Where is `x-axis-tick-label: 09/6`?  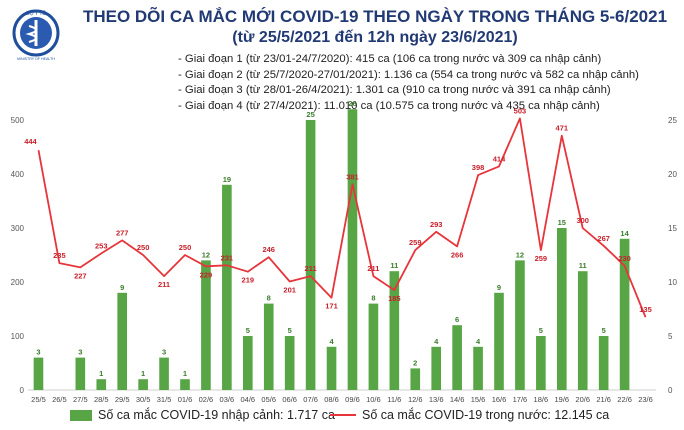
x-axis-tick-label: 09/6 is located at coordinates (352, 399).